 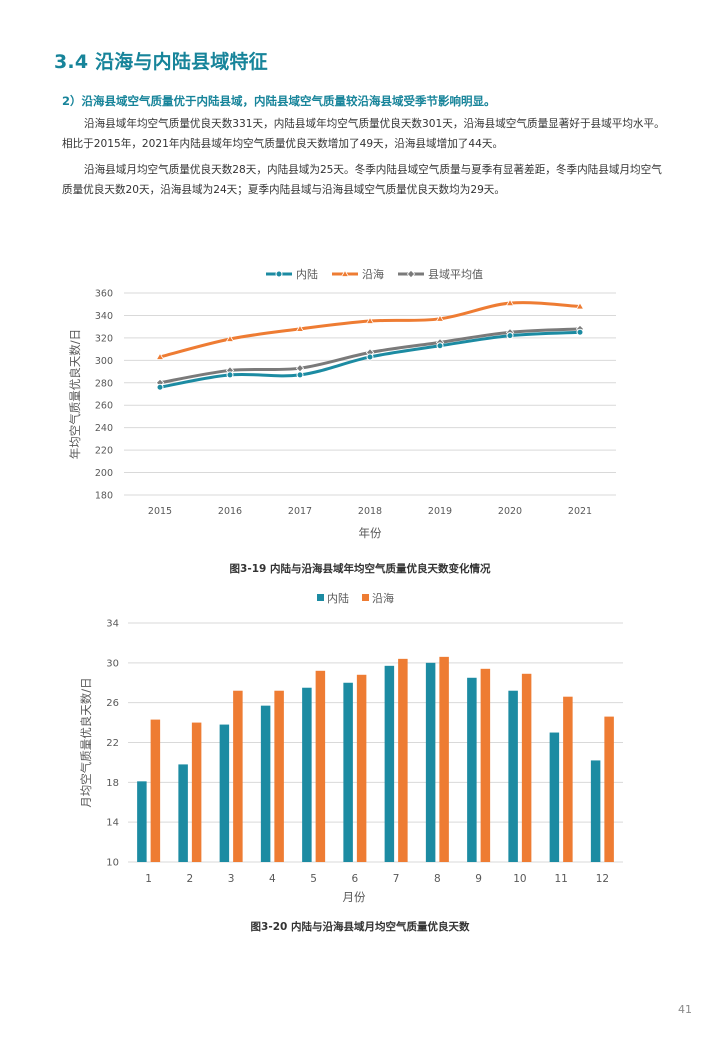 What do you see at coordinates (104, 496) in the screenshot?
I see `y-tick-label: 180` at bounding box center [104, 496].